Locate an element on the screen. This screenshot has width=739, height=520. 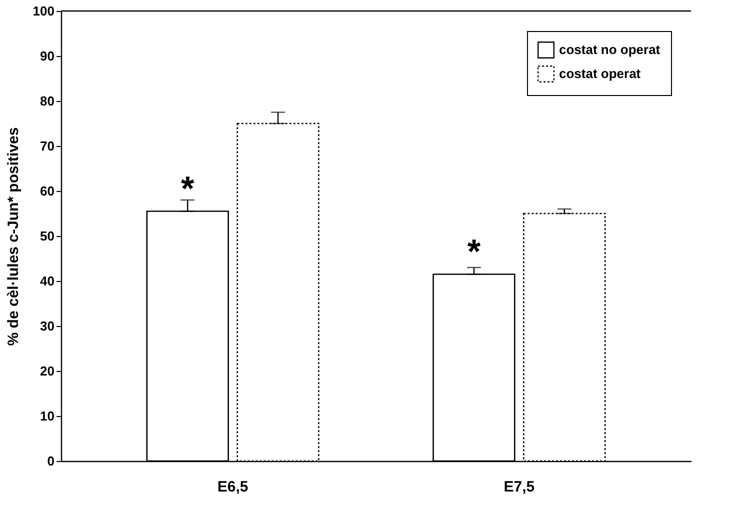
y-tick-label: 20 is located at coordinates (47, 371).